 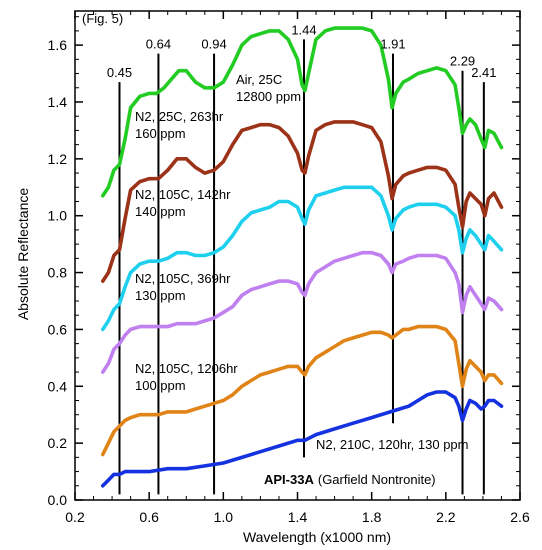 I want to click on y-tick-label: 0.2, so click(x=58, y=443).